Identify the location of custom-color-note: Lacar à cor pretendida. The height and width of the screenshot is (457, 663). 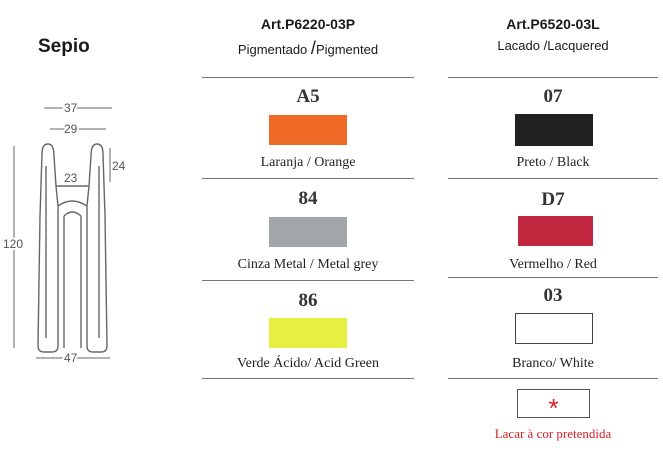
(553, 433).